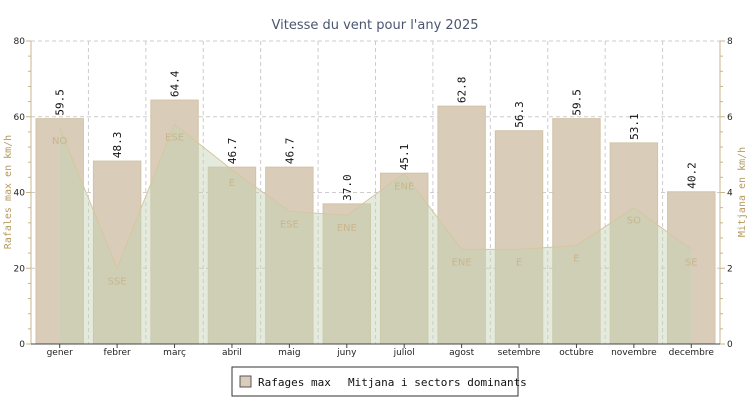  What do you see at coordinates (462, 90) in the screenshot?
I see `bar-value-label: 62.8` at bounding box center [462, 90].